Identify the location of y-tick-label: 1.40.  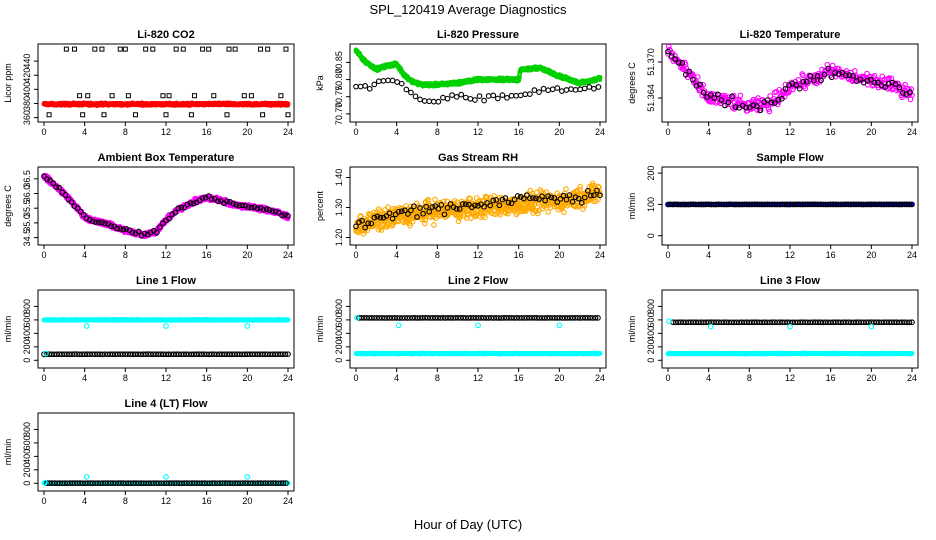
(339, 178).